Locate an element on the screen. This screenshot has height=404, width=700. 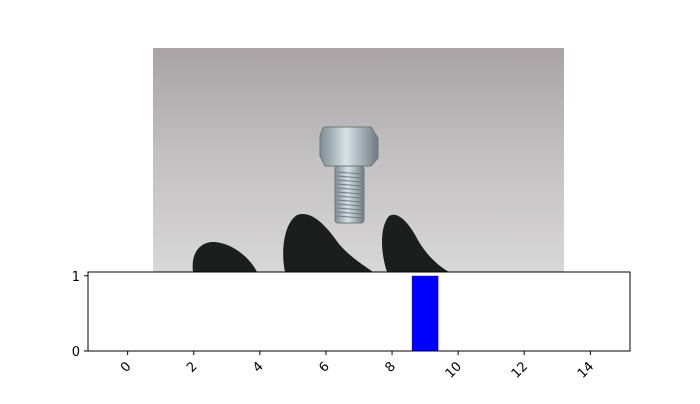
x-tick-label: 0 is located at coordinates (126, 367).